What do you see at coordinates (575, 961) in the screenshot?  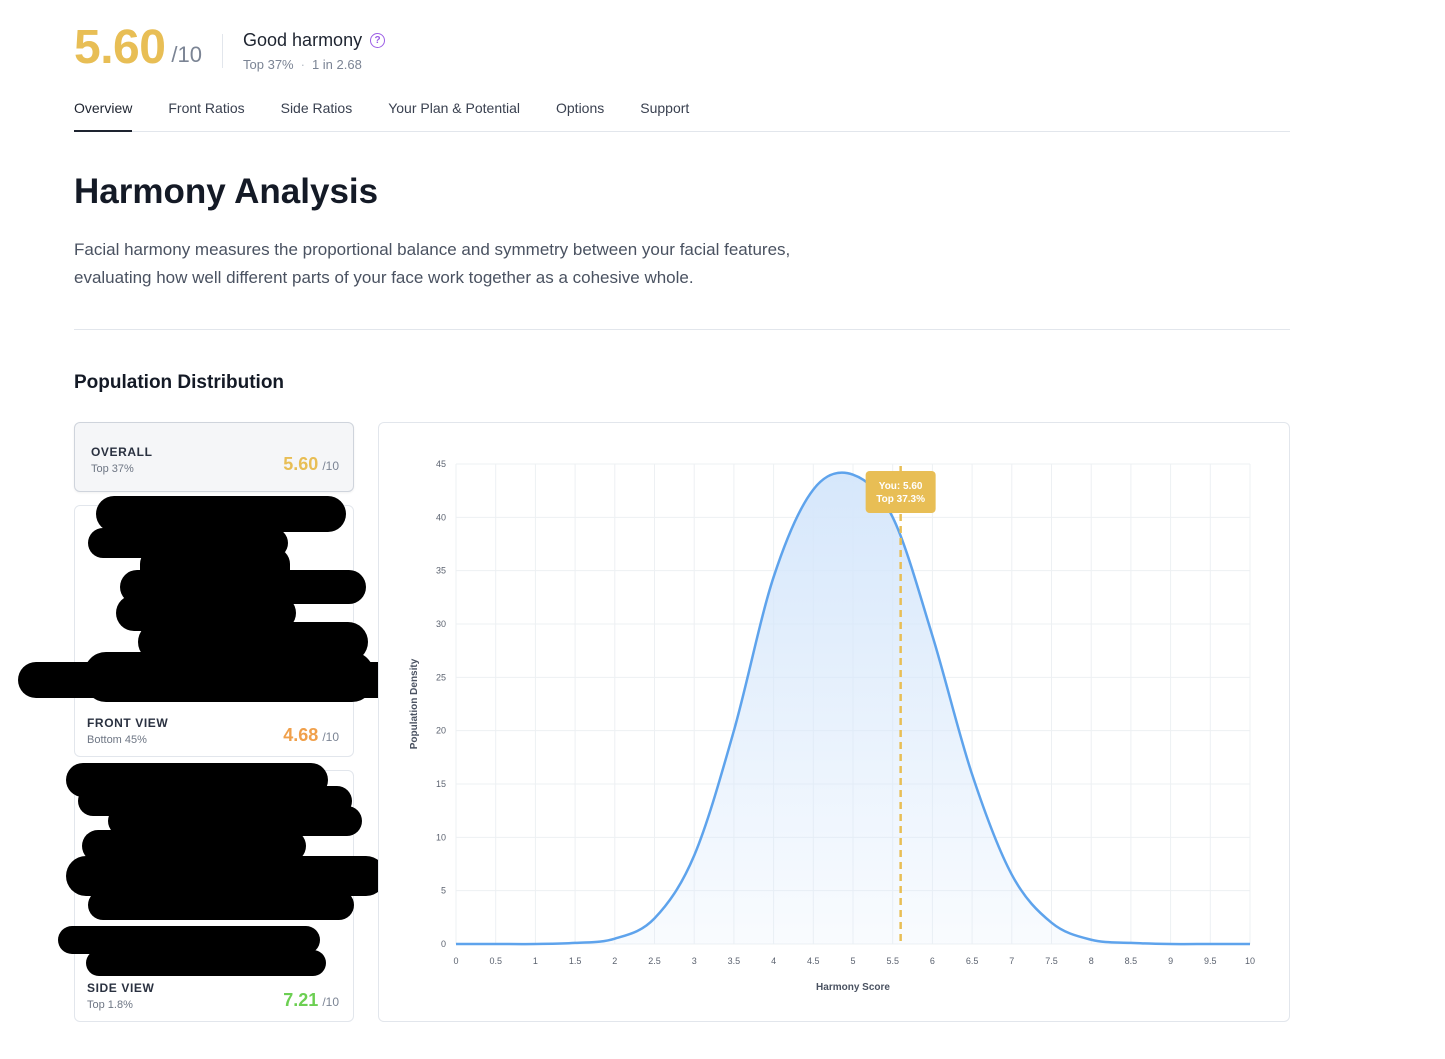 I see `x-tick-label: 1.5` at bounding box center [575, 961].